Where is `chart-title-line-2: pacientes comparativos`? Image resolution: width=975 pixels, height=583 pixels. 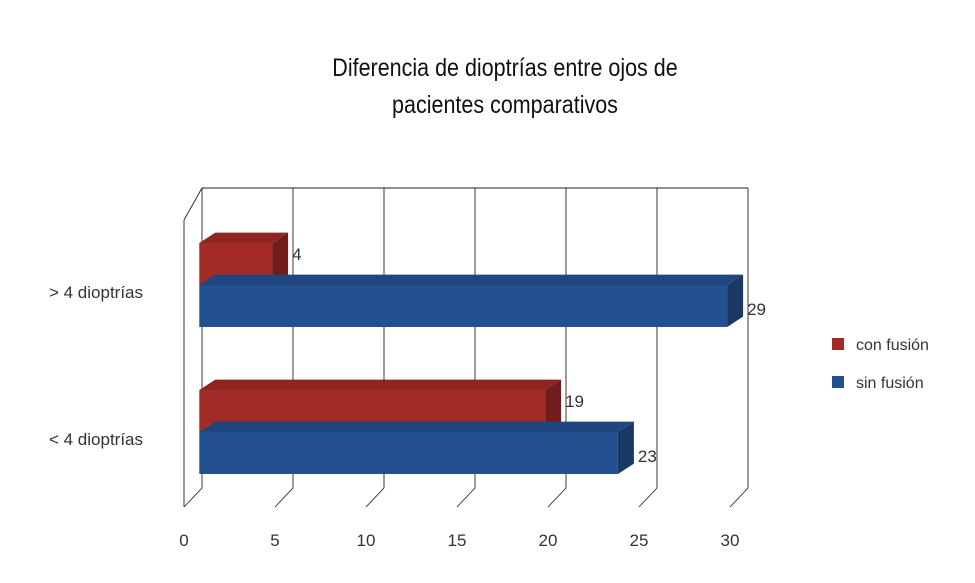 chart-title-line-2: pacientes comparativos is located at coordinates (505, 105).